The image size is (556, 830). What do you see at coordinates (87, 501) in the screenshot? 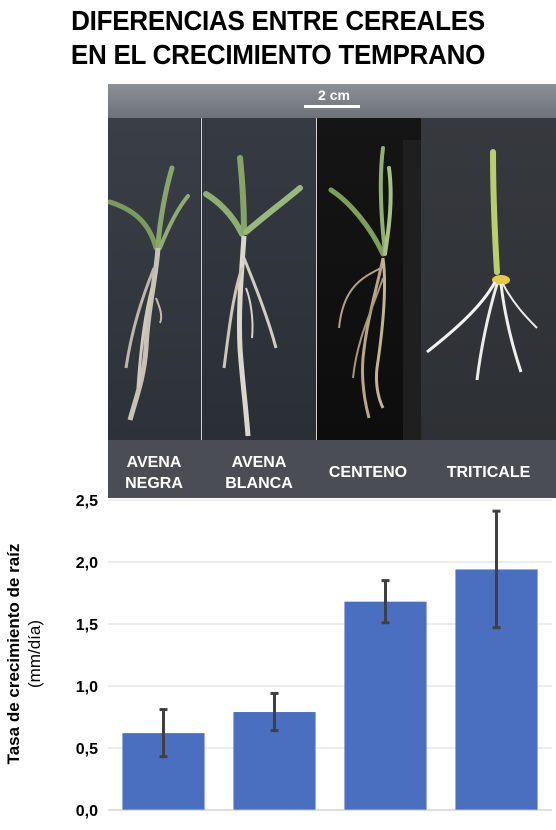
I see `y-tick-label: 2,5` at bounding box center [87, 501].